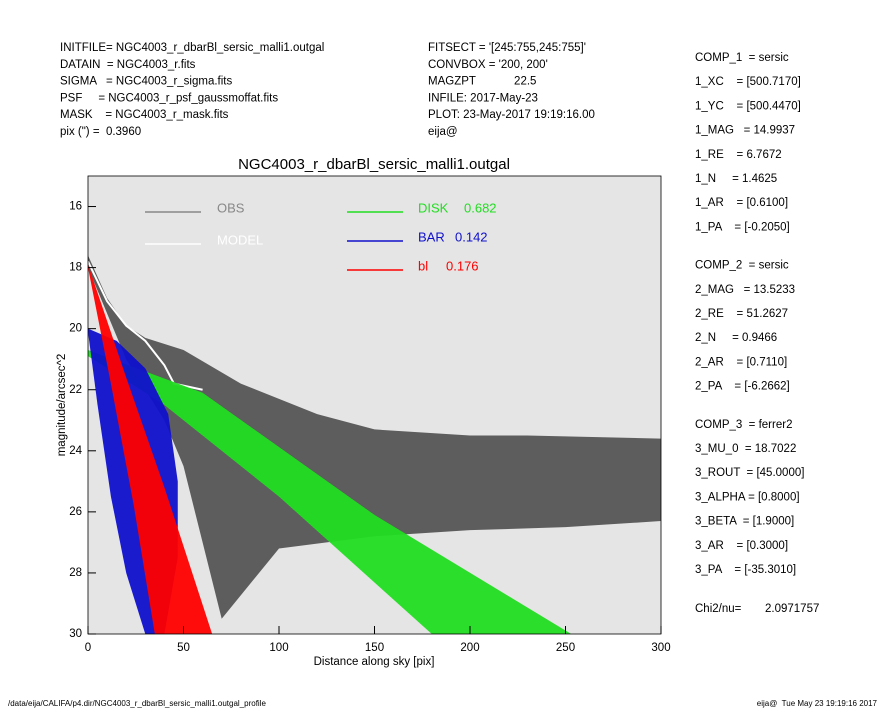 The image size is (885, 708). Describe the element at coordinates (75, 207) in the screenshot. I see `y-tick-label: 16` at that location.